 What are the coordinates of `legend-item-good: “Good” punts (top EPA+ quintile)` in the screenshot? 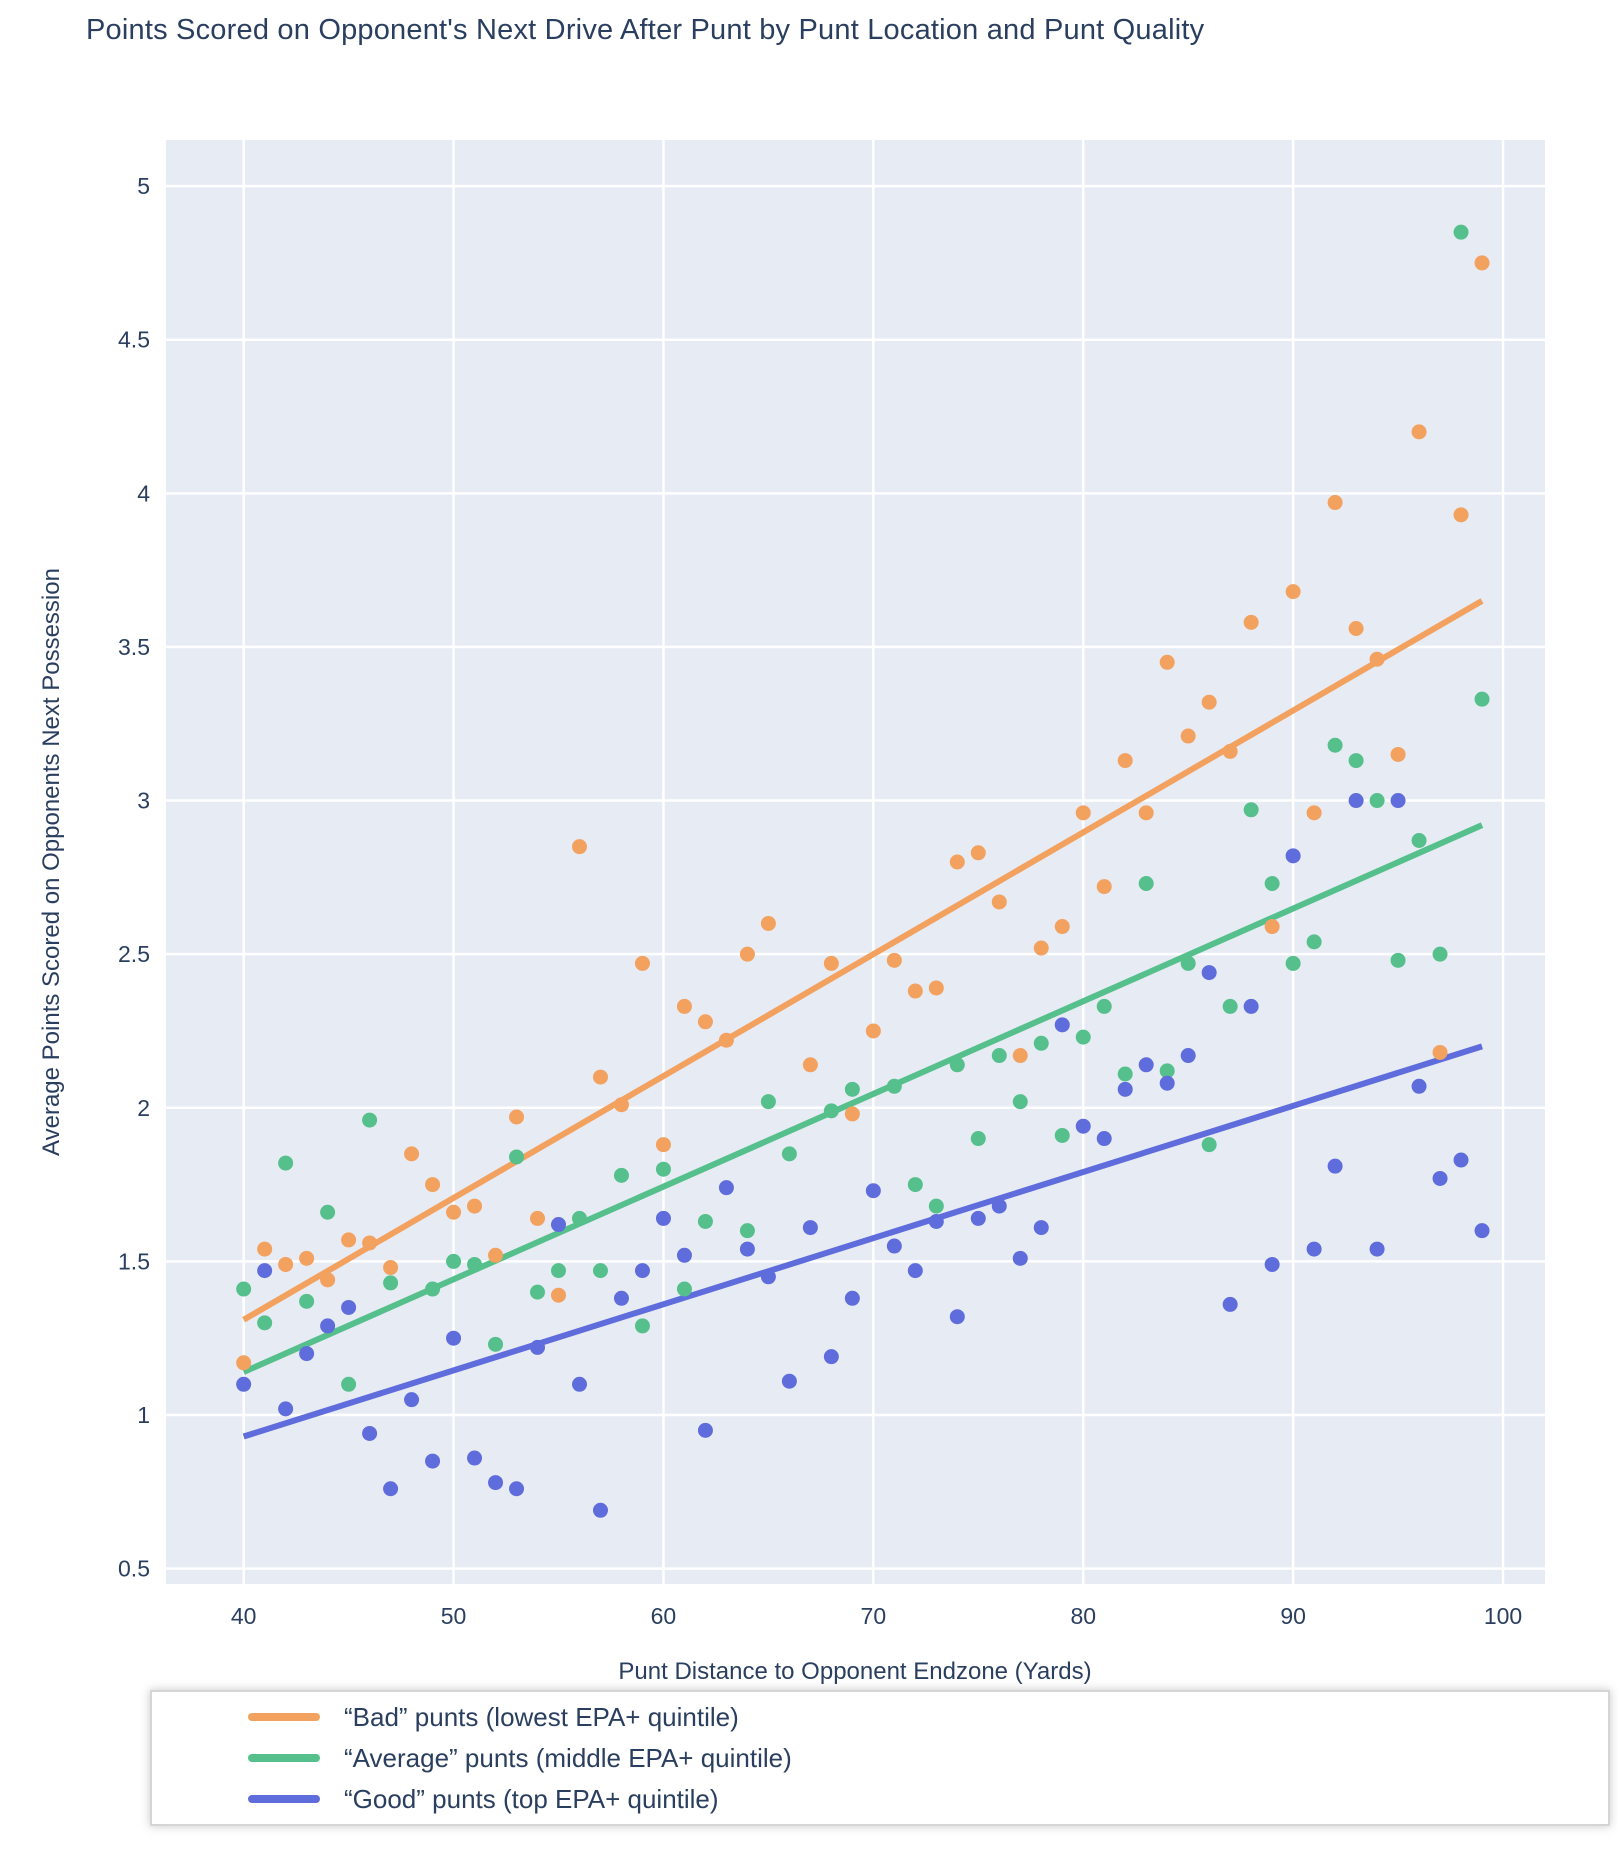 It's located at (928, 1799).